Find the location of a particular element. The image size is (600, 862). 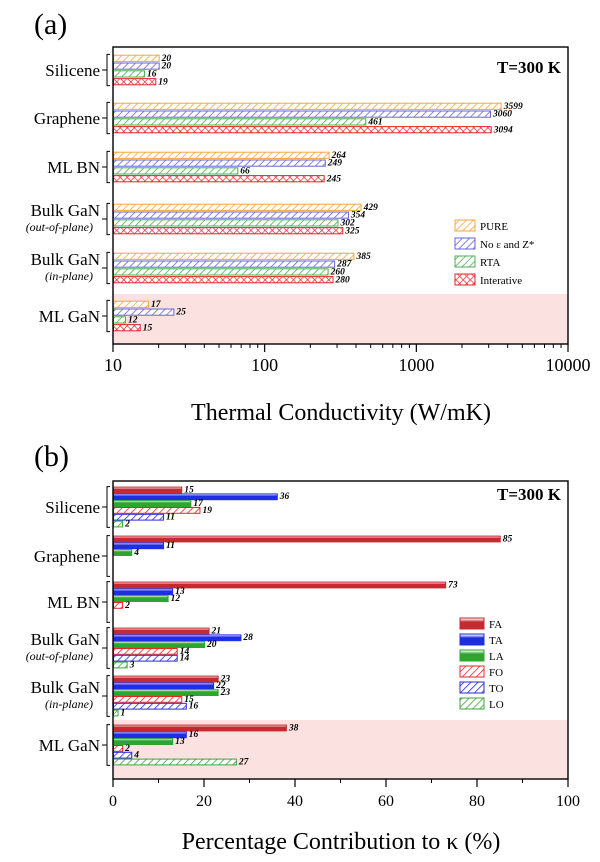

legend-swatch-no-eps-z is located at coordinates (465, 243).